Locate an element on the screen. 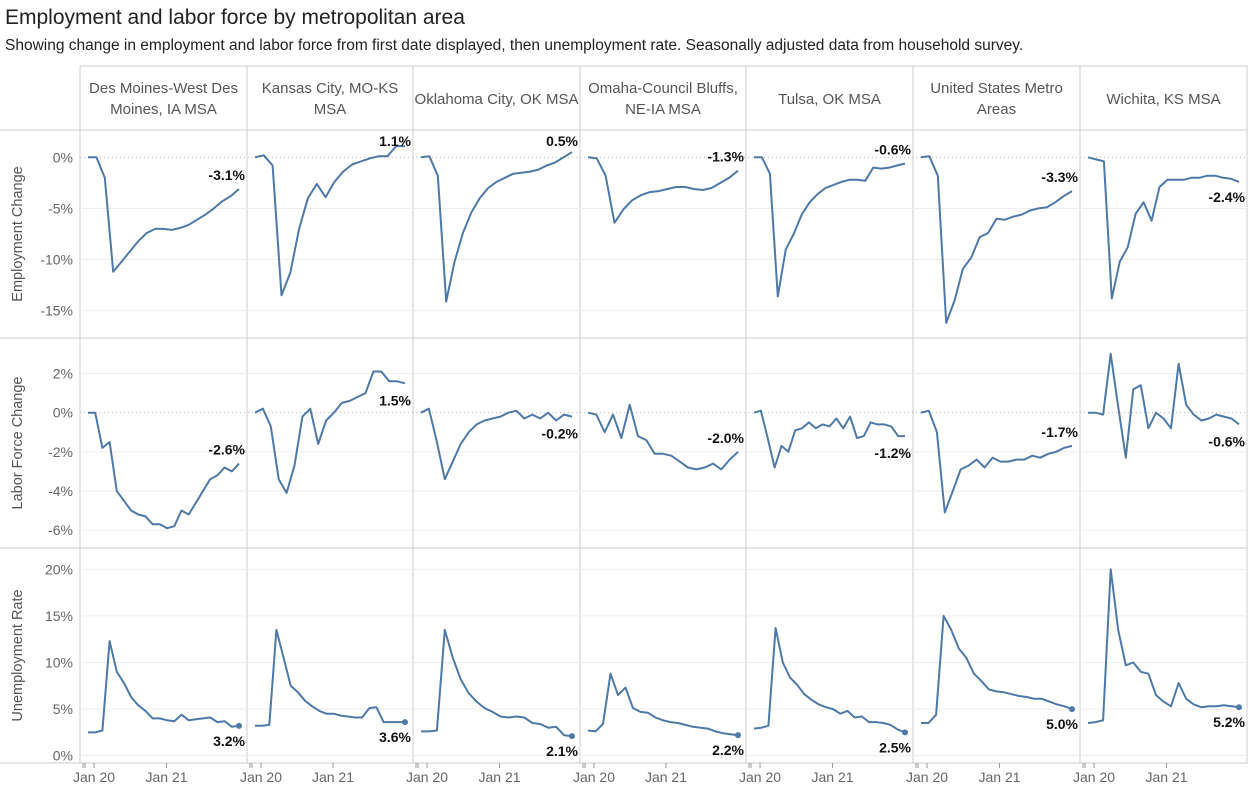  column-header-tul: Tulsa, OK MSA is located at coordinates (829, 99).